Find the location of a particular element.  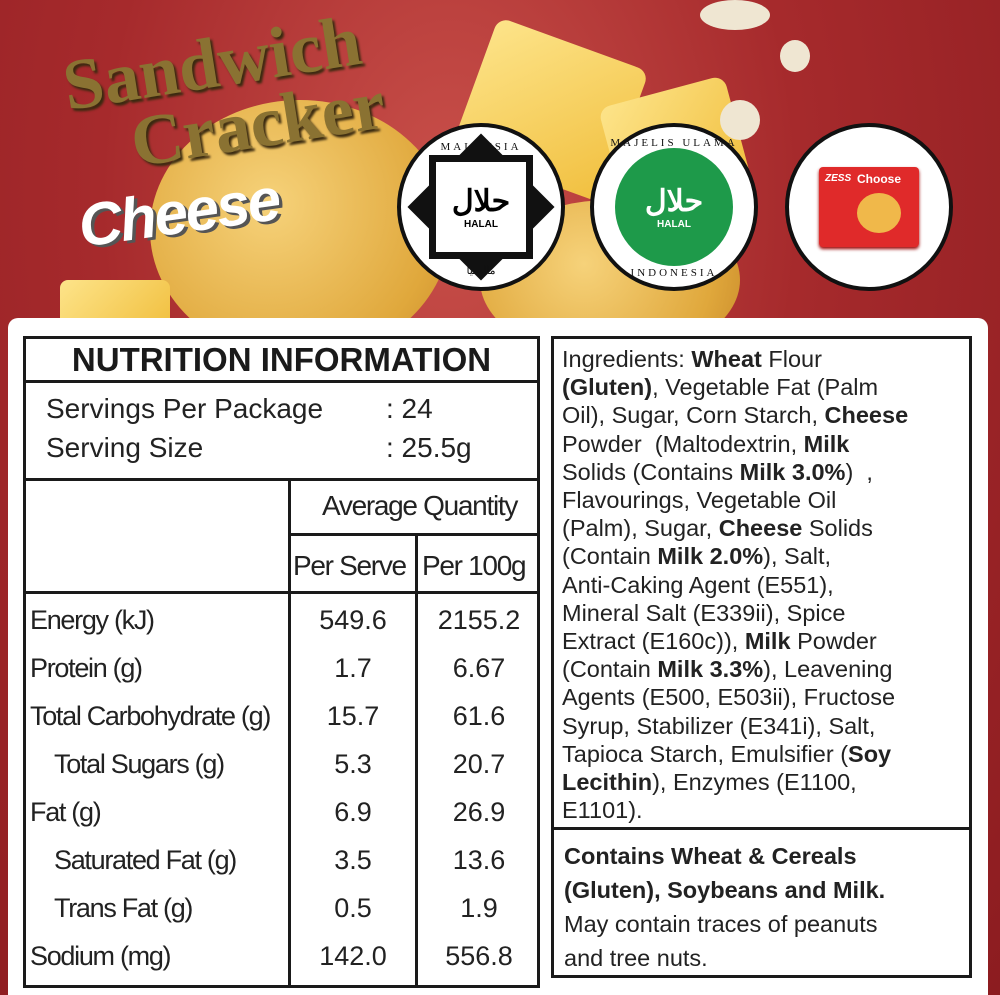

ingredients-line: Anti-Caking Agent (E551), is located at coordinates (735, 585).